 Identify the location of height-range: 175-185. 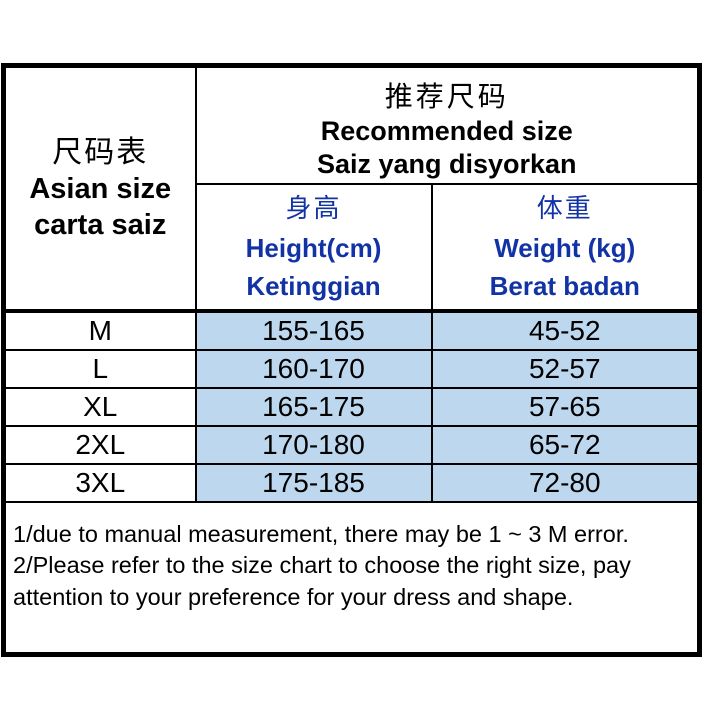
(313, 482).